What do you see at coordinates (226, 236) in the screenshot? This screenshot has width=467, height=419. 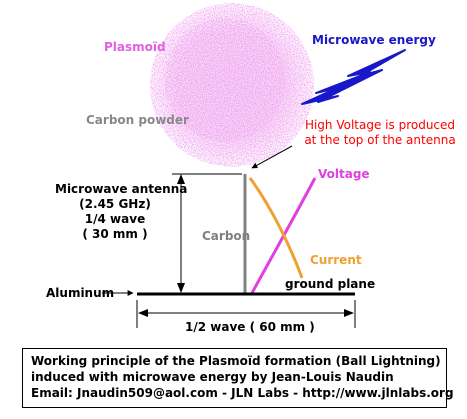 I see `carbon-label: Carbon` at bounding box center [226, 236].